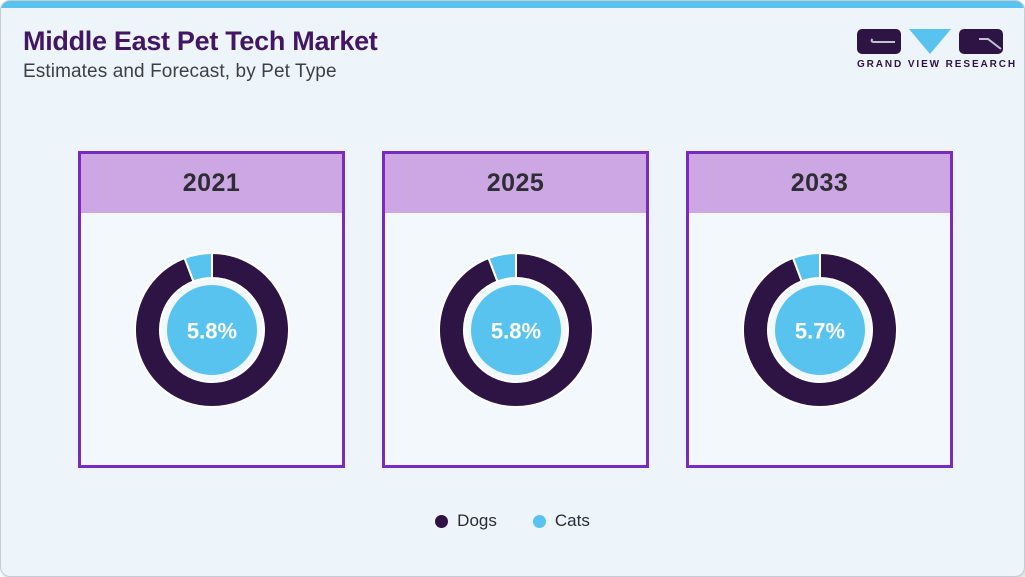  I want to click on donut-chart-svg: 5.7%, so click(819, 330).